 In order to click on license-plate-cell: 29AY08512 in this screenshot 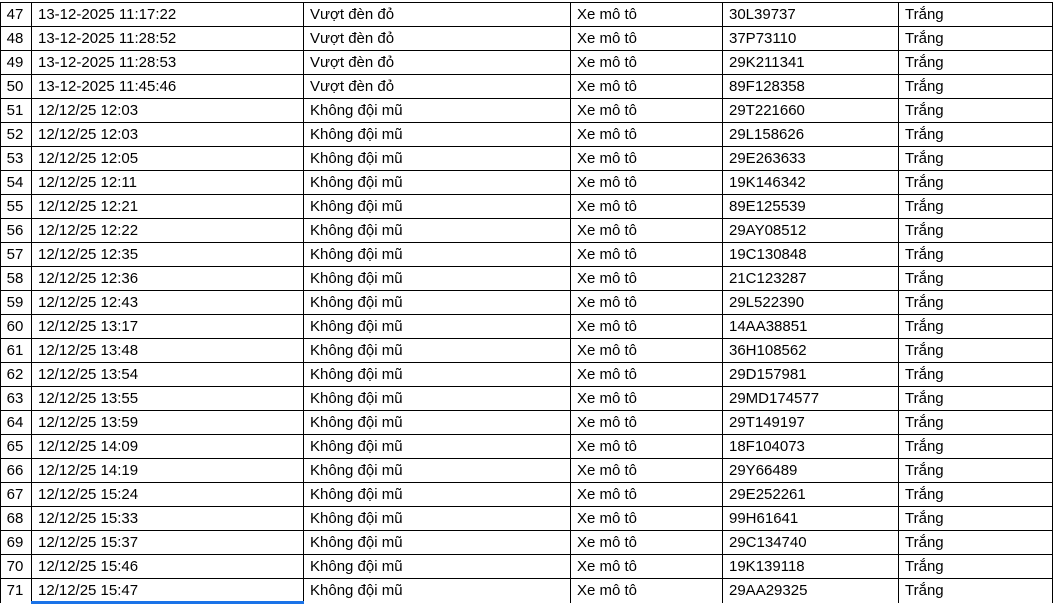, I will do `click(810, 230)`.